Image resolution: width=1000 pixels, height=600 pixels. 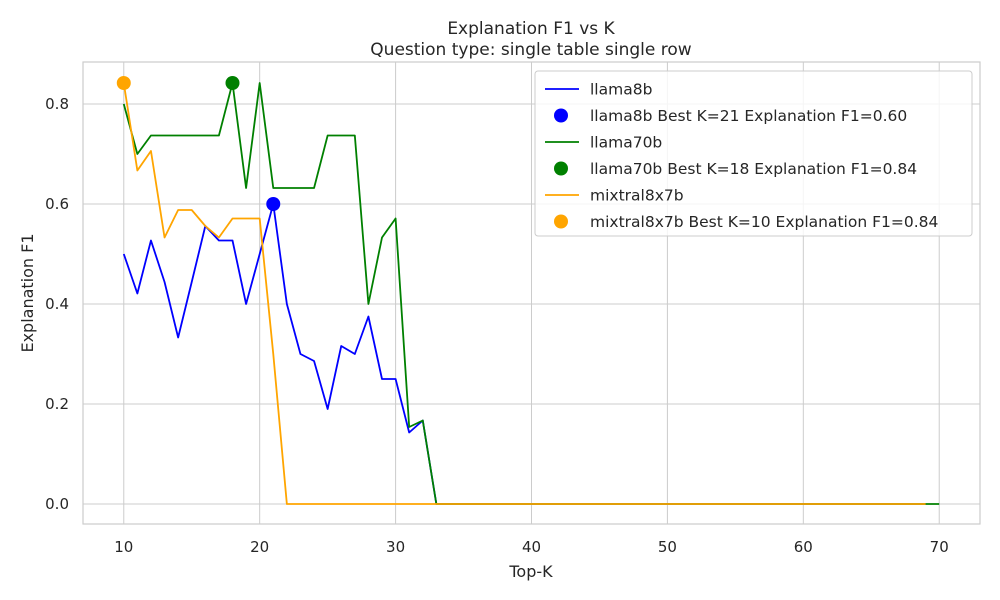 I want to click on y-axis-ticks: 0.0 0.2 0.4 0.6 0.8, so click(x=57, y=304).